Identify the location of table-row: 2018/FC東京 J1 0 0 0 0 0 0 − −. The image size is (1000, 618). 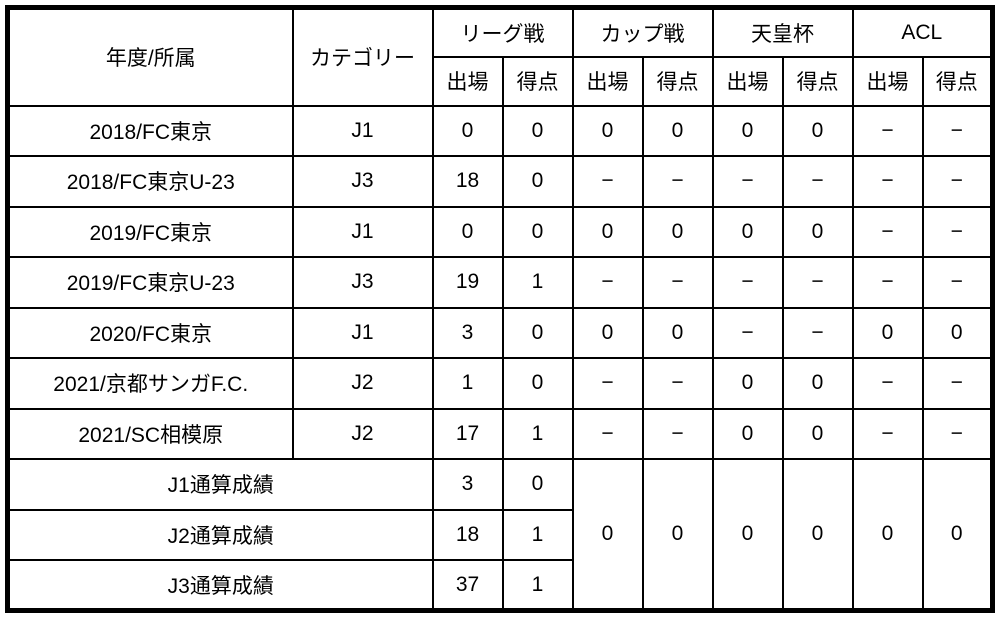
(500, 130).